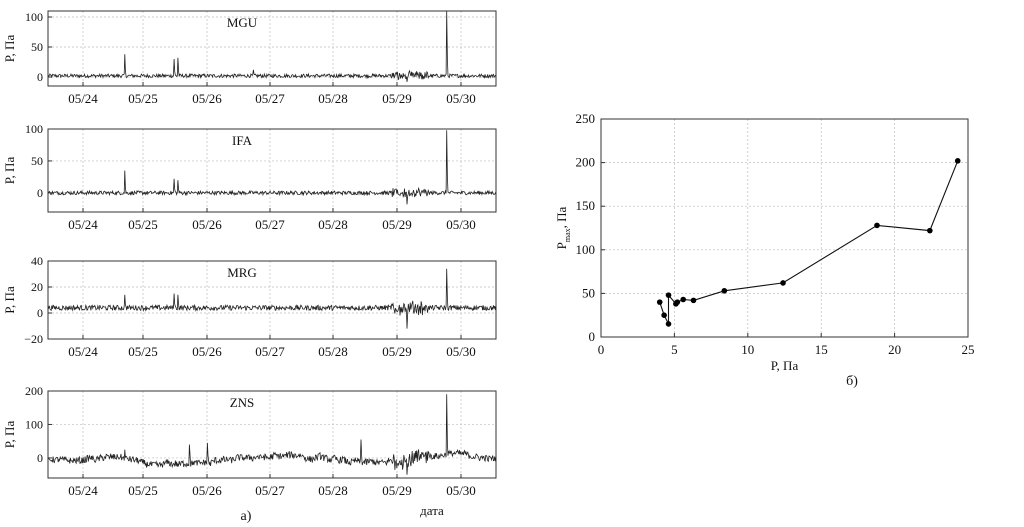  What do you see at coordinates (674, 349) in the screenshot?
I see `x-tick-label: 5` at bounding box center [674, 349].